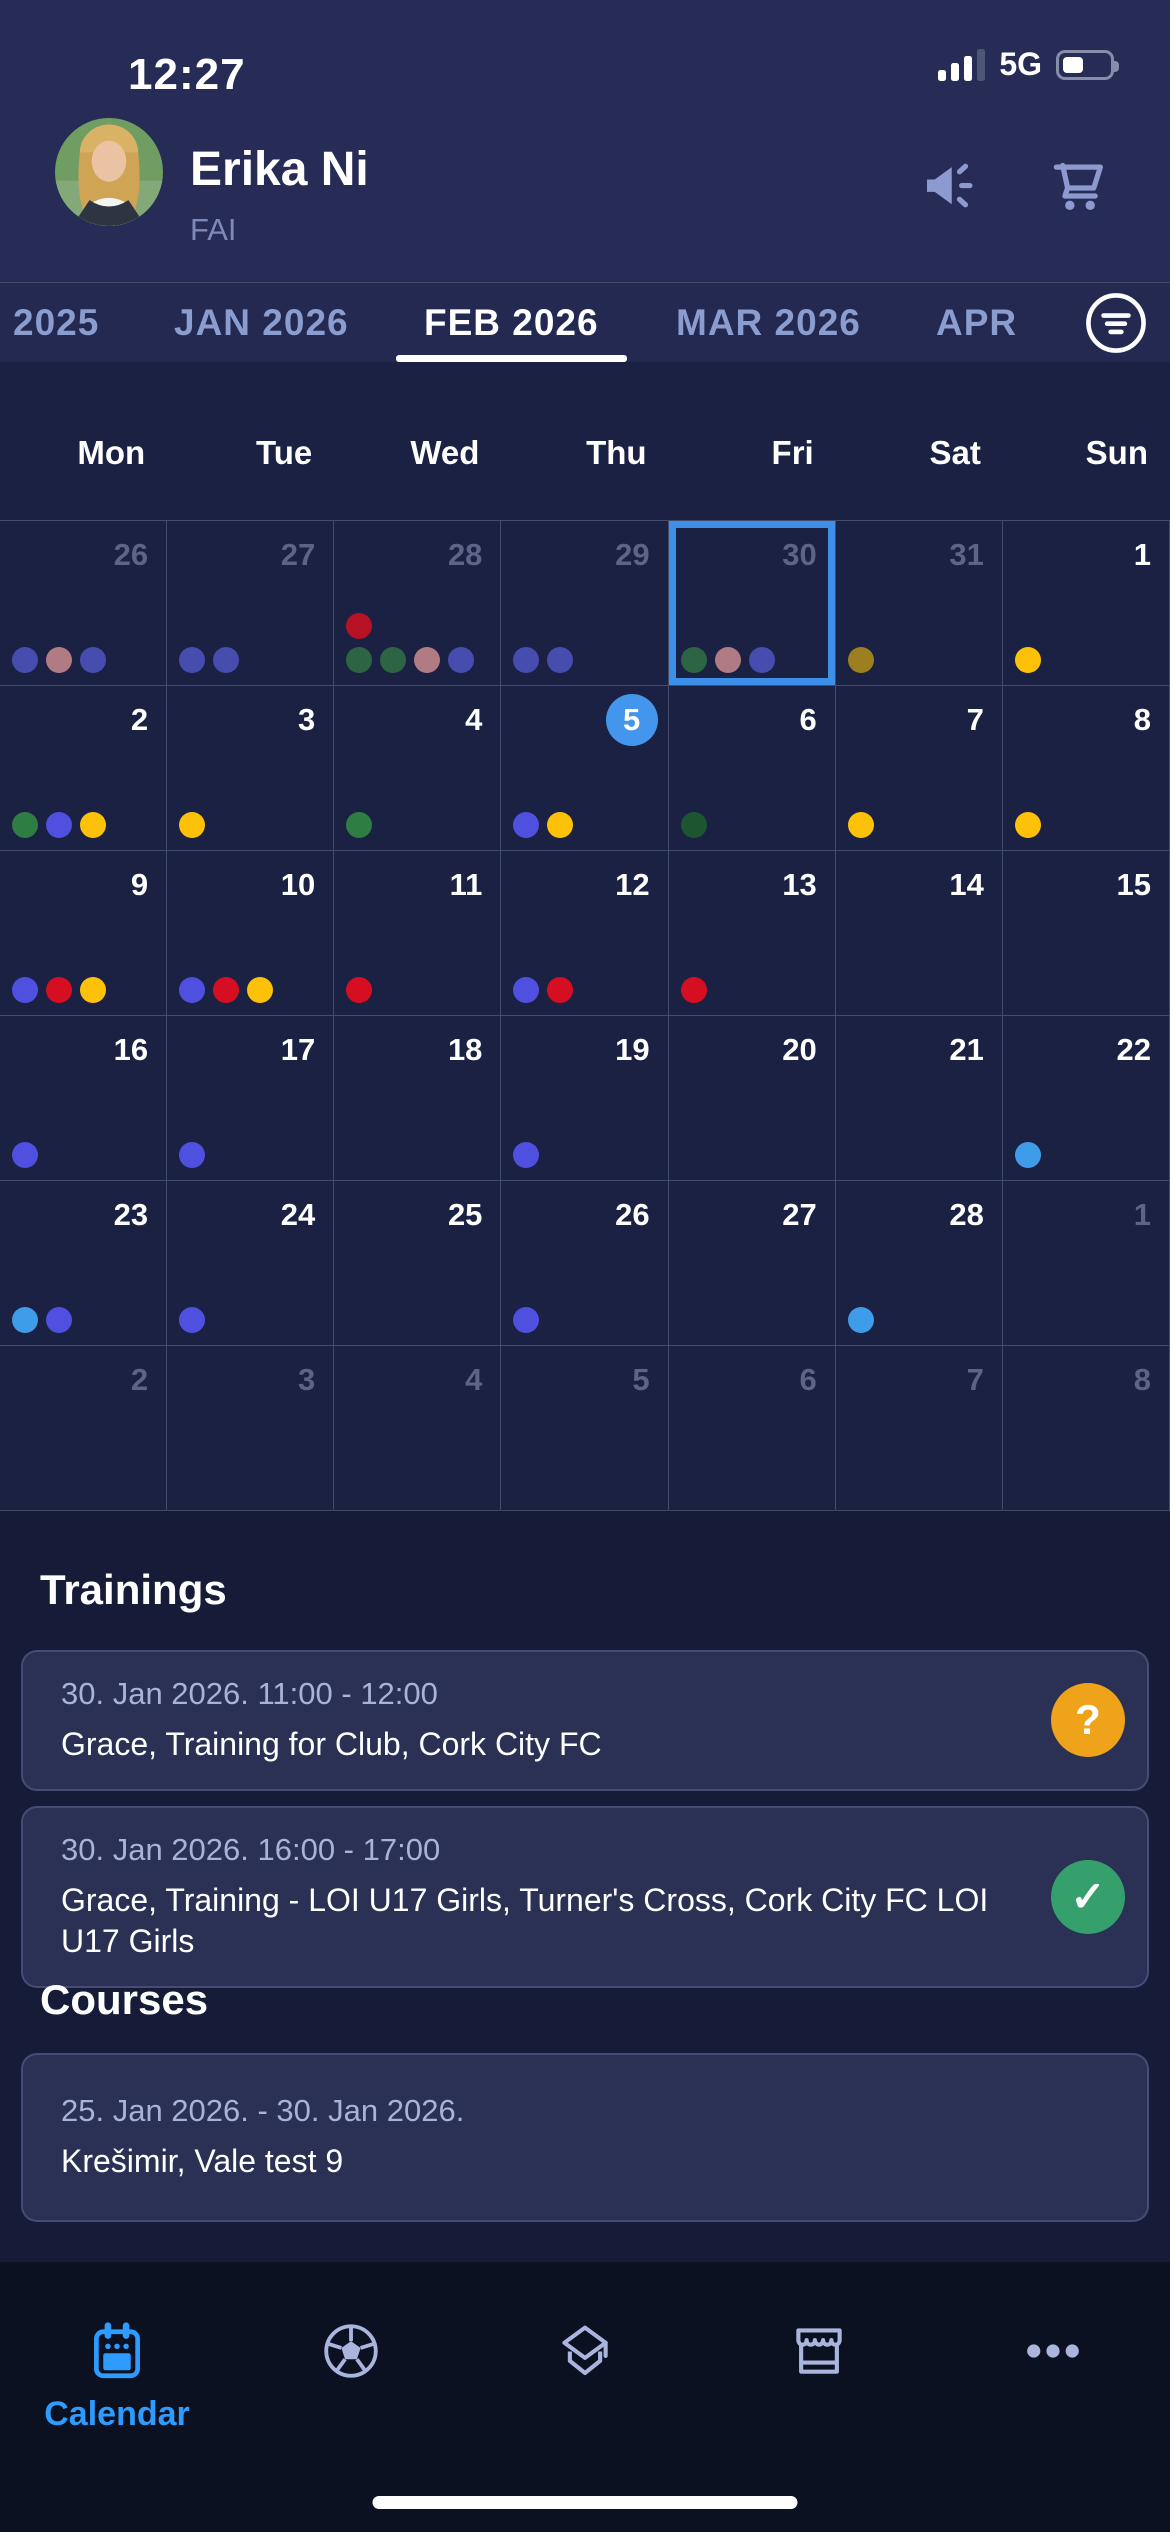 This screenshot has width=1170, height=2532. I want to click on day-number: 8, so click(1142, 719).